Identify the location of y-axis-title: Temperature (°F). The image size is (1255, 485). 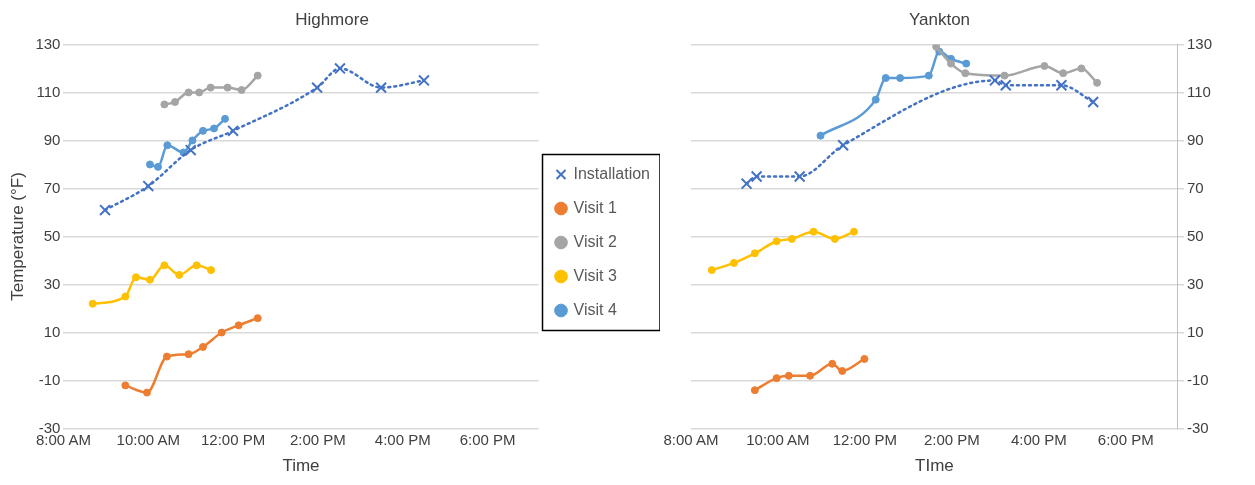
(17, 236).